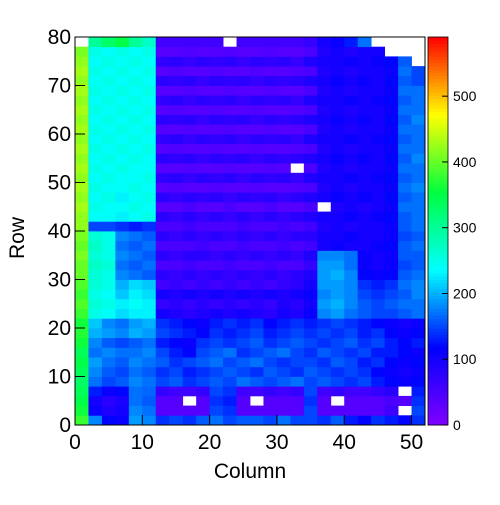  I want to click on x-tick-label: 20, so click(209, 442).